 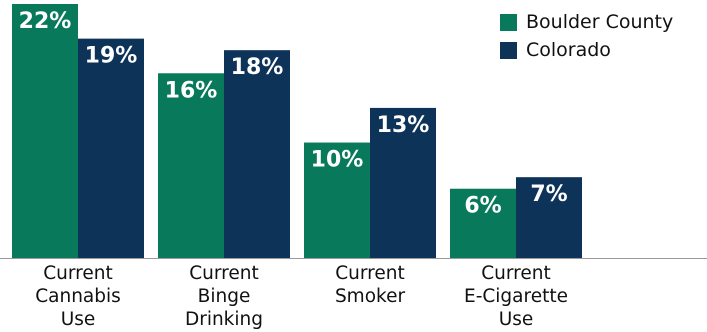 What do you see at coordinates (337, 160) in the screenshot?
I see `data-label-boulder-county-3: 10%` at bounding box center [337, 160].